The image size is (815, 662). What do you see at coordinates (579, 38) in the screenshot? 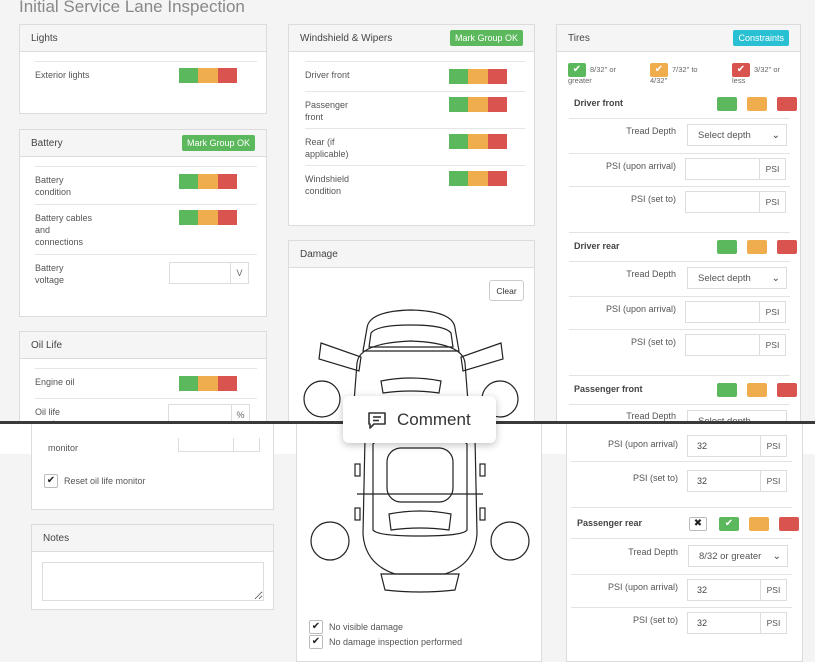
I see `tires-title: Tires` at bounding box center [579, 38].